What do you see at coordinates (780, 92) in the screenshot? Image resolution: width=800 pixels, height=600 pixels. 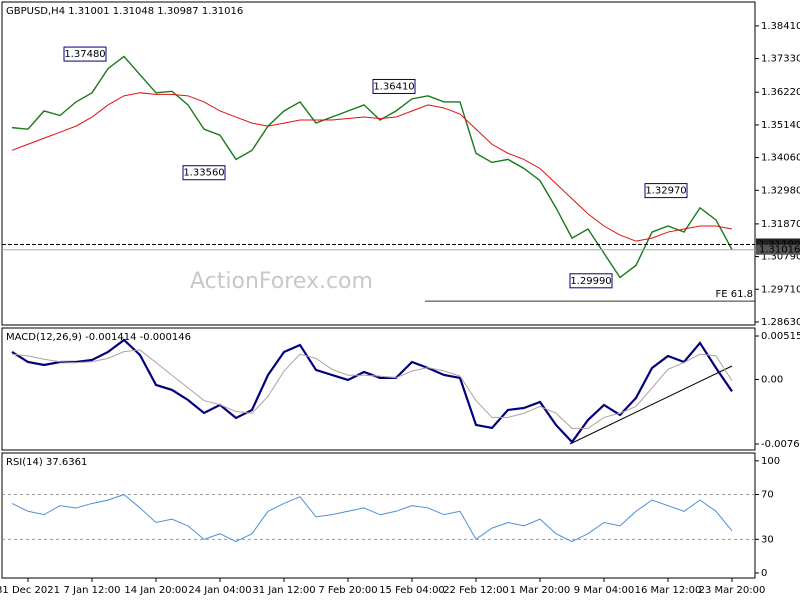 I see `y-tick-label: 1.36220` at bounding box center [780, 92].